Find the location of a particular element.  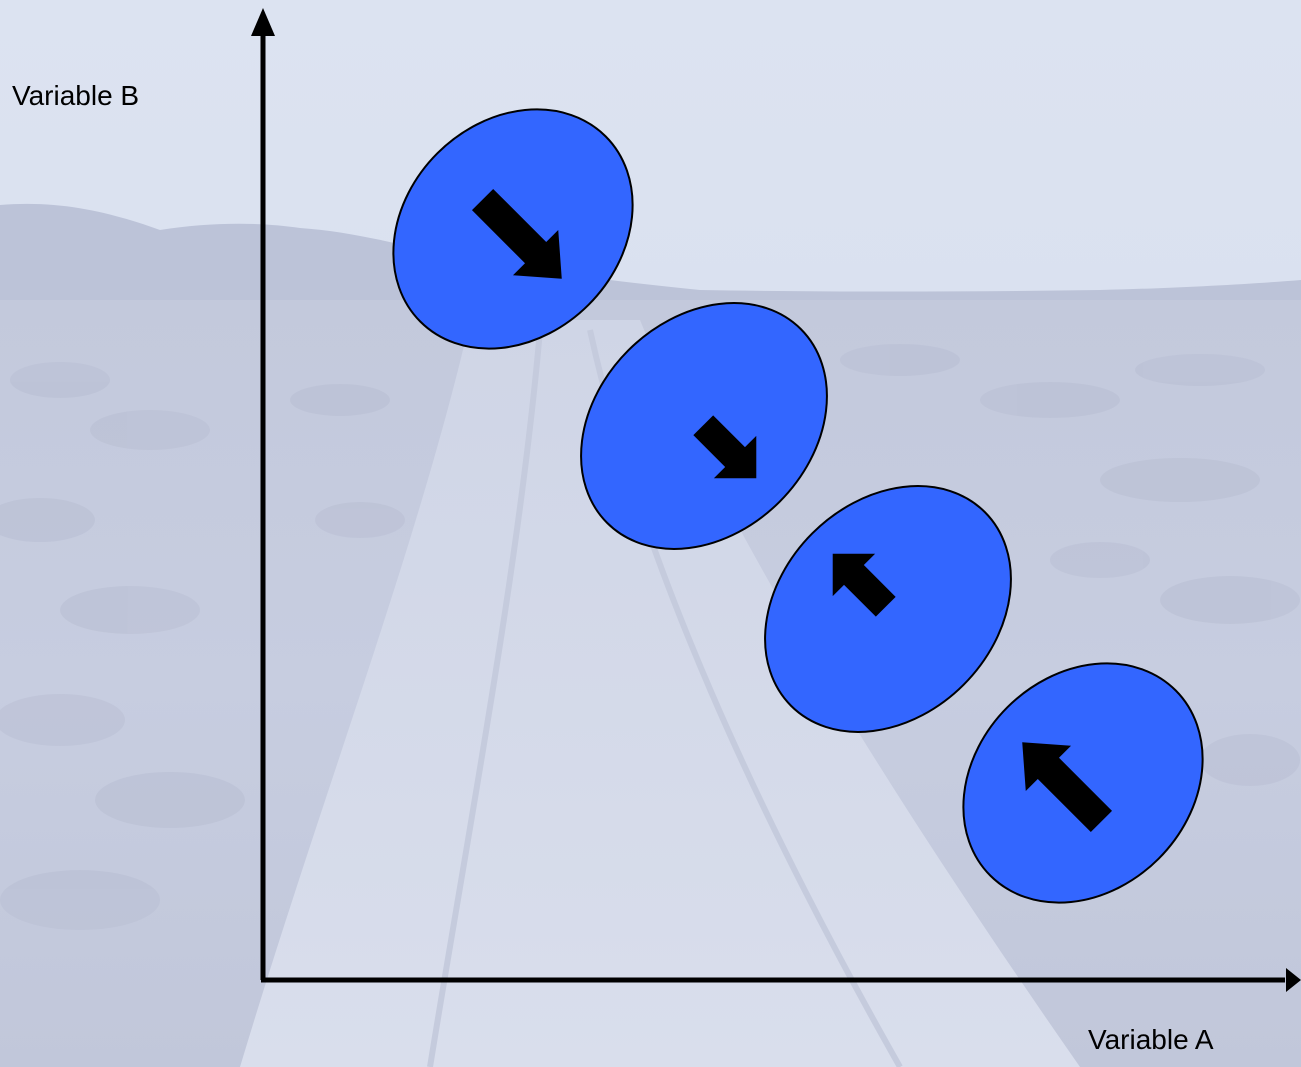

distant-hills is located at coordinates (650, 261).